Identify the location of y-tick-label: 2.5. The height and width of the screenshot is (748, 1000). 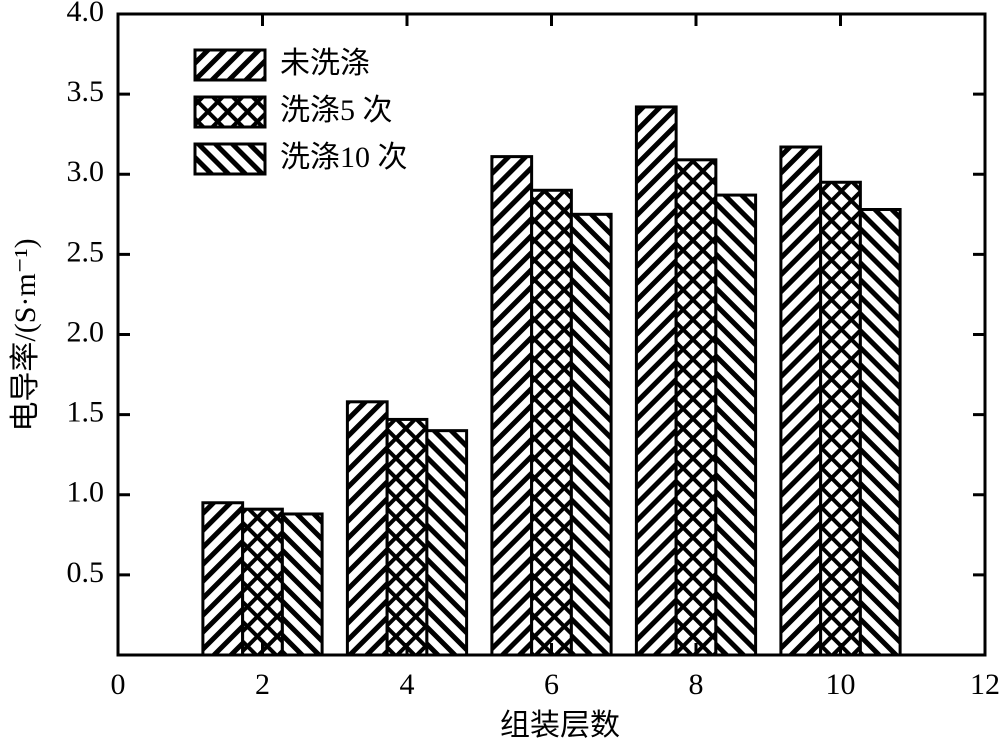
(86, 251).